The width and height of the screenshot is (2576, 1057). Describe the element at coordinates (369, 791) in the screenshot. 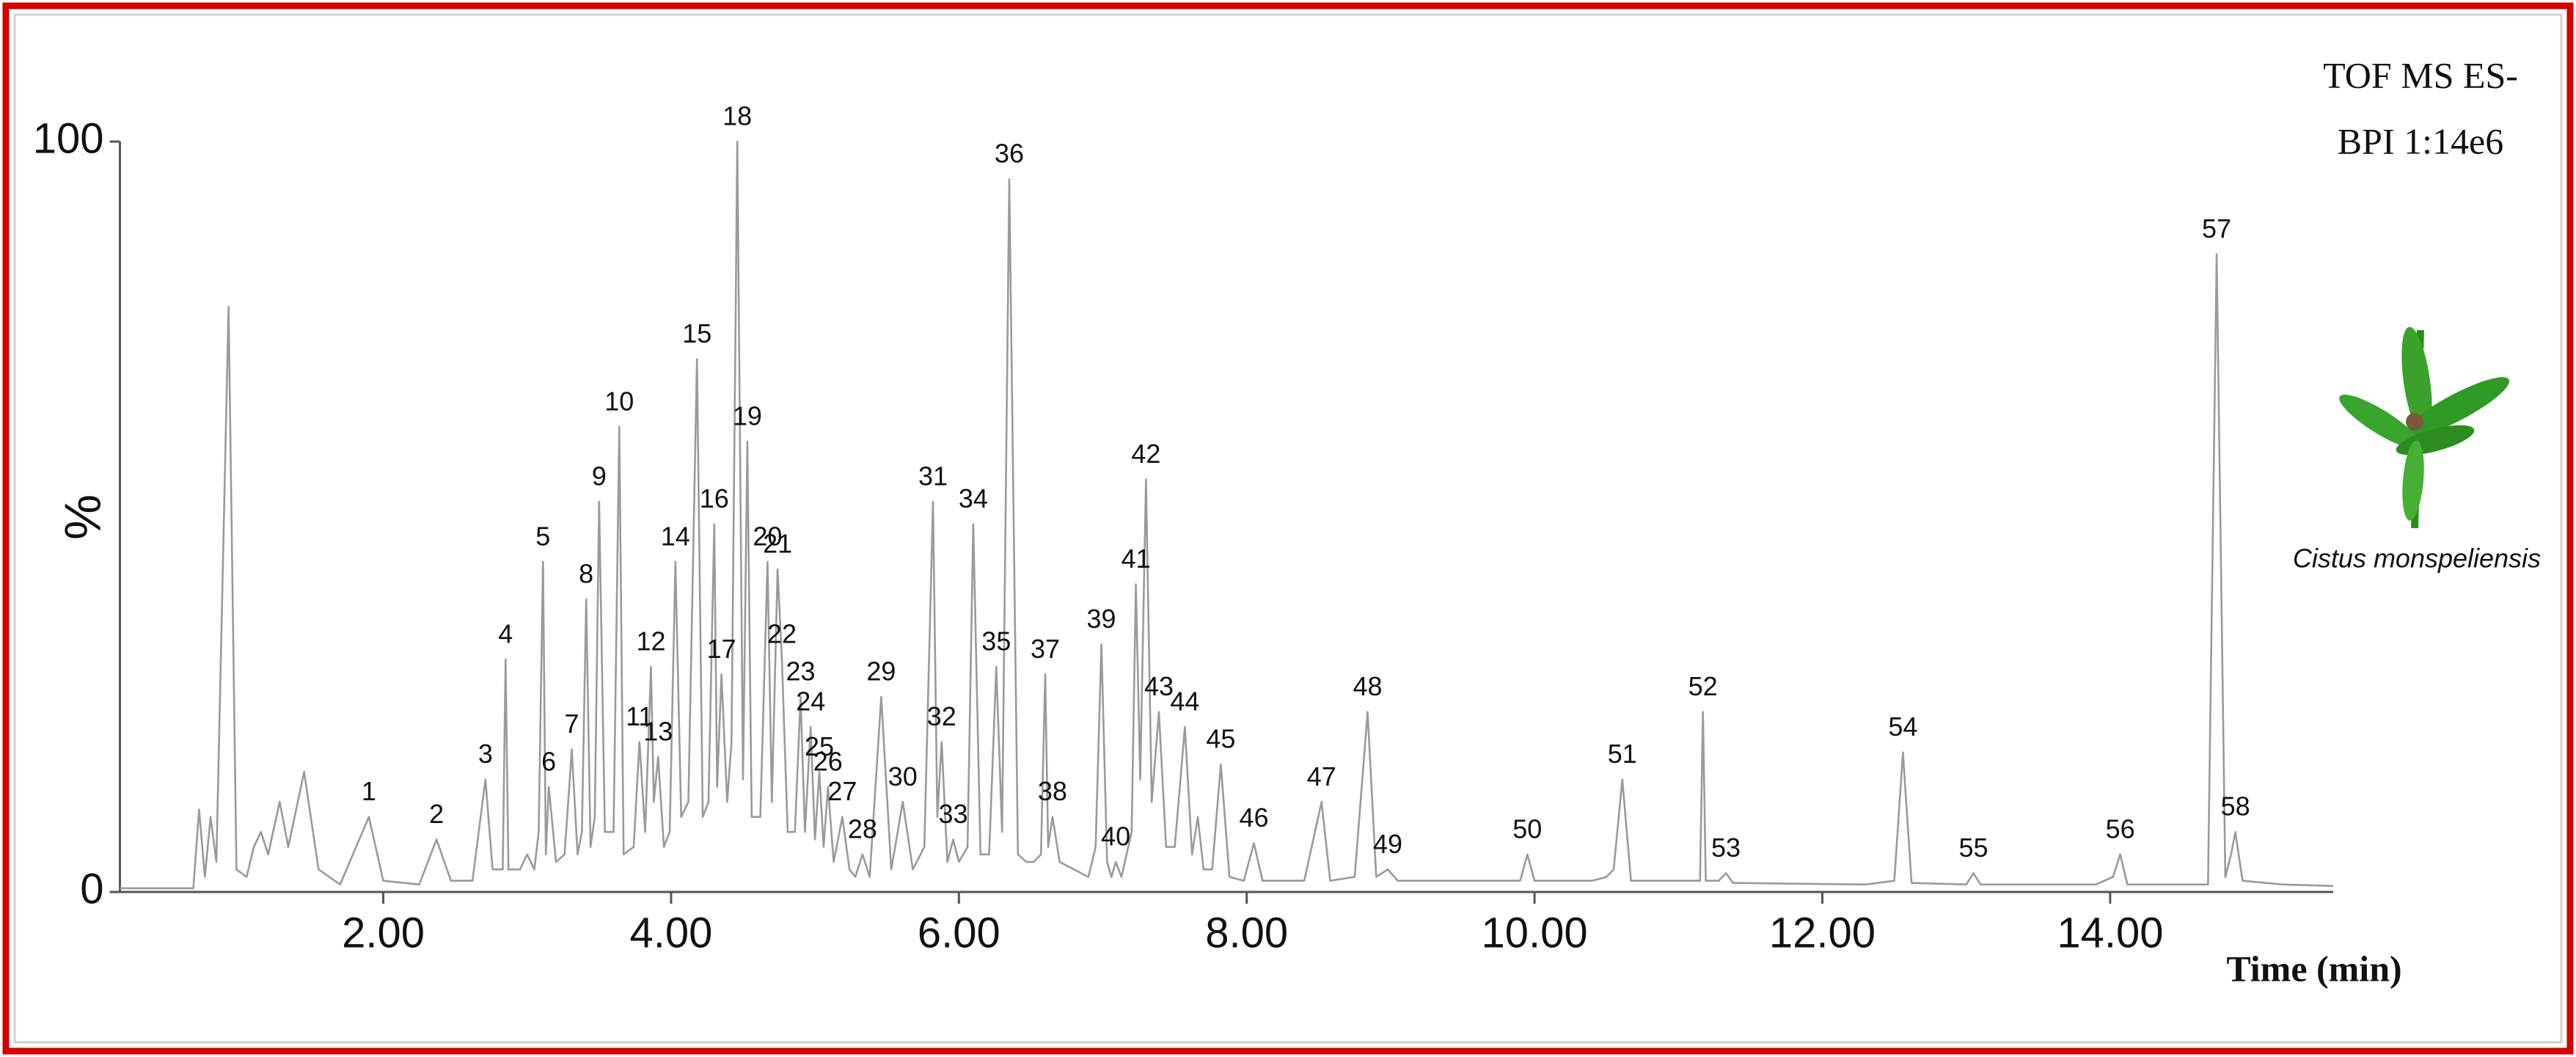

I see `peak-label: 1` at that location.